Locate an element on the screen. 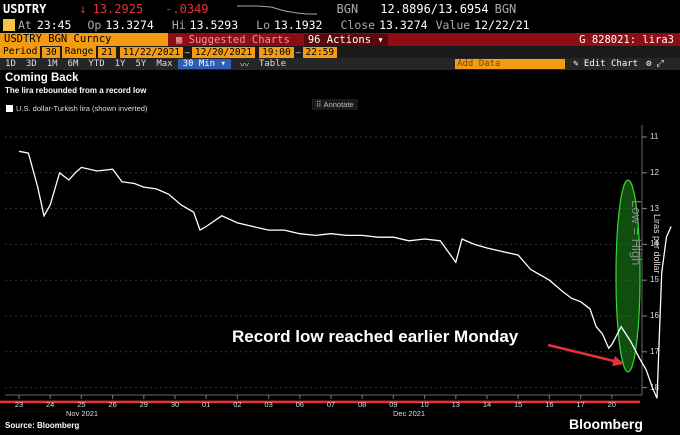  callout-arrow is located at coordinates (583, 353).